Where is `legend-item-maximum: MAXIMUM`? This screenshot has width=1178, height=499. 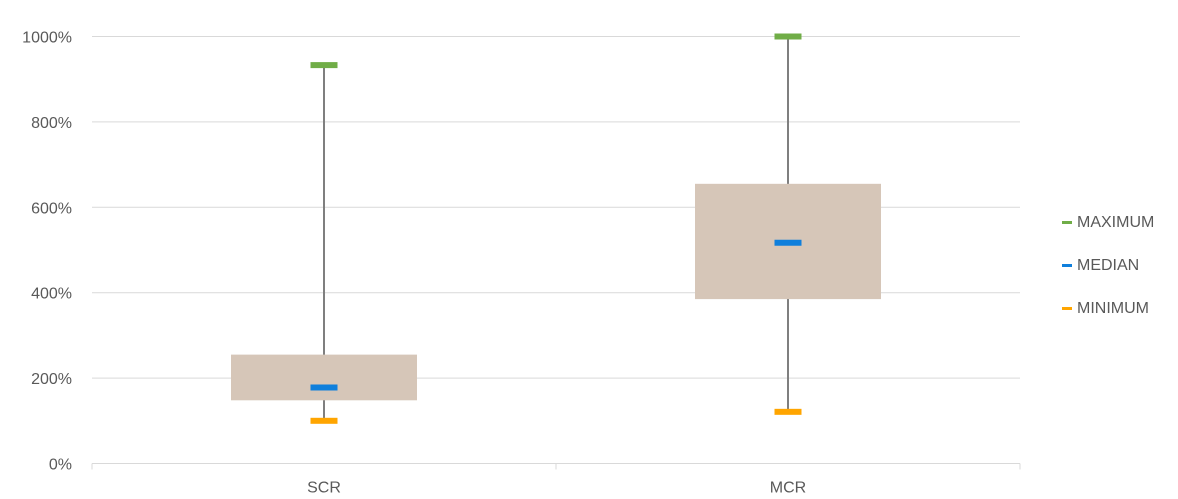 legend-item-maximum: MAXIMUM is located at coordinates (1120, 222).